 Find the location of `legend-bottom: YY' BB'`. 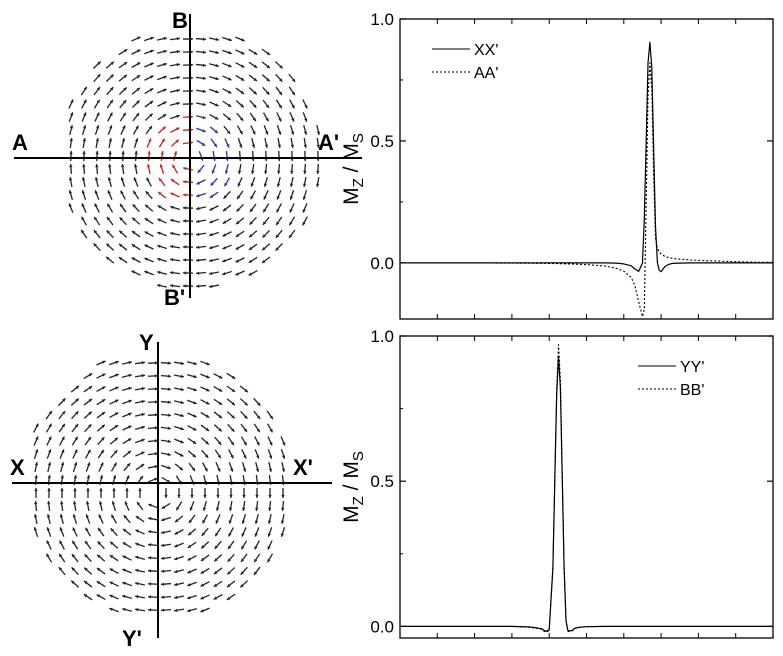

legend-bottom: YY' BB' is located at coordinates (671, 379).